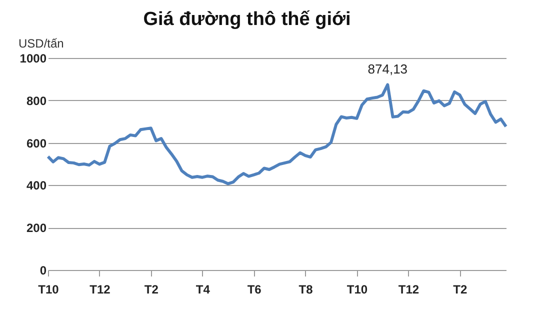  What do you see at coordinates (36, 228) in the screenshot?
I see `y-tick-label: 200` at bounding box center [36, 228].